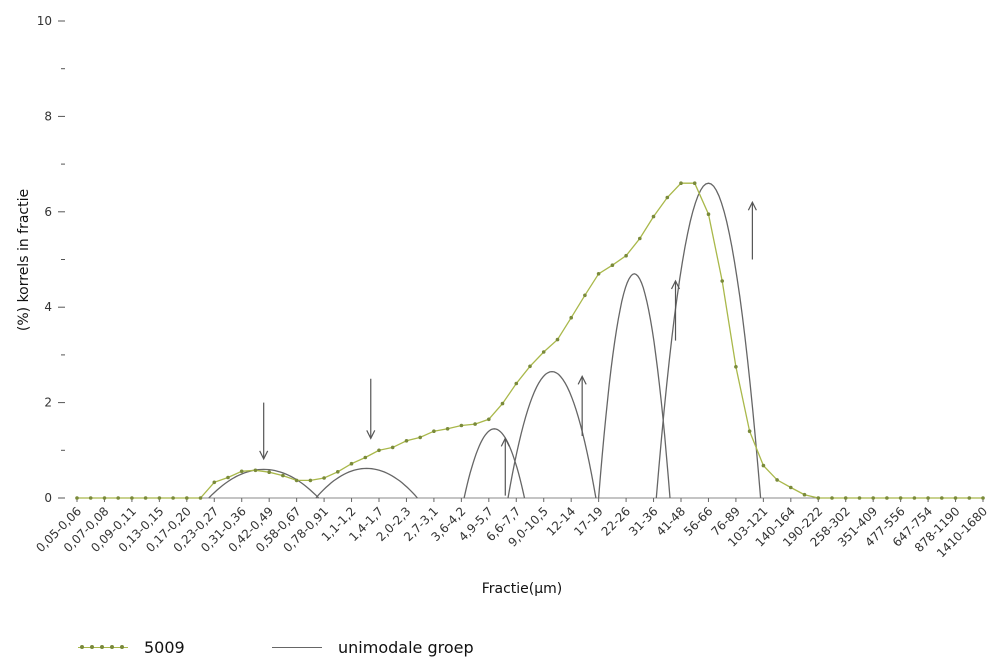 This screenshot has height=662, width=989. Describe the element at coordinates (51, 259) in the screenshot. I see `y-axis: 0 2 4 6 8 10` at that location.